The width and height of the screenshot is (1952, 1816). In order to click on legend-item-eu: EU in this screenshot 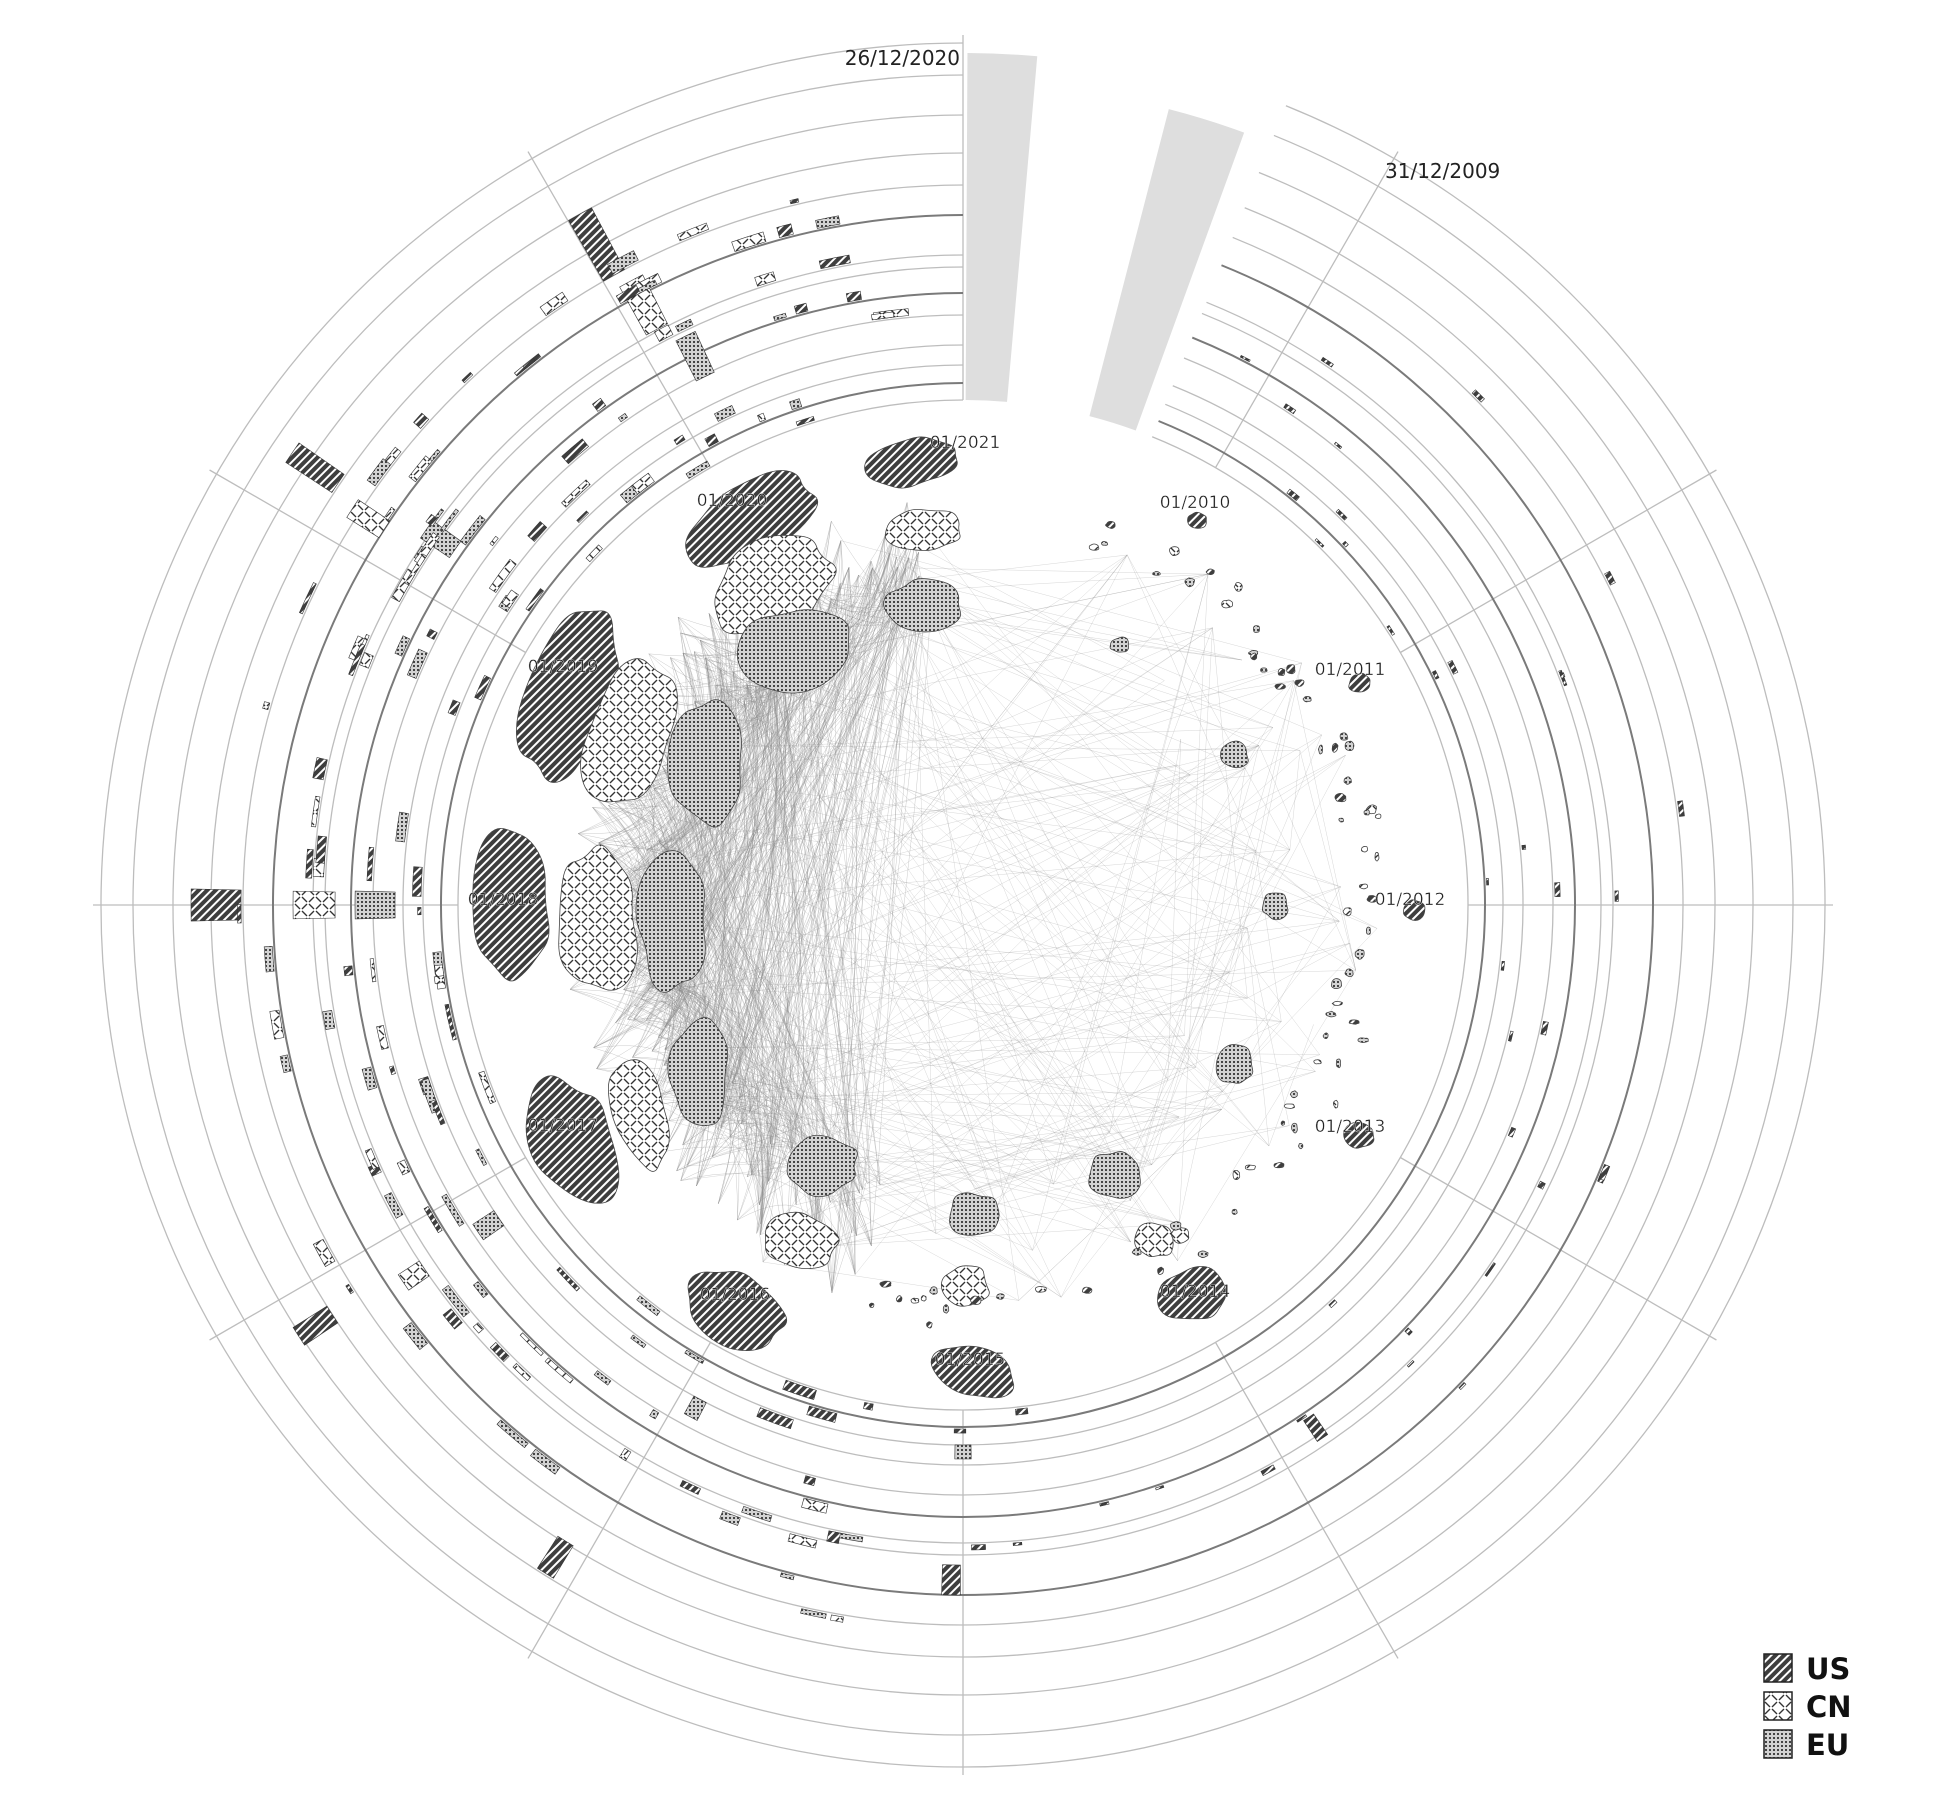, I will do `click(1806, 1745)`.